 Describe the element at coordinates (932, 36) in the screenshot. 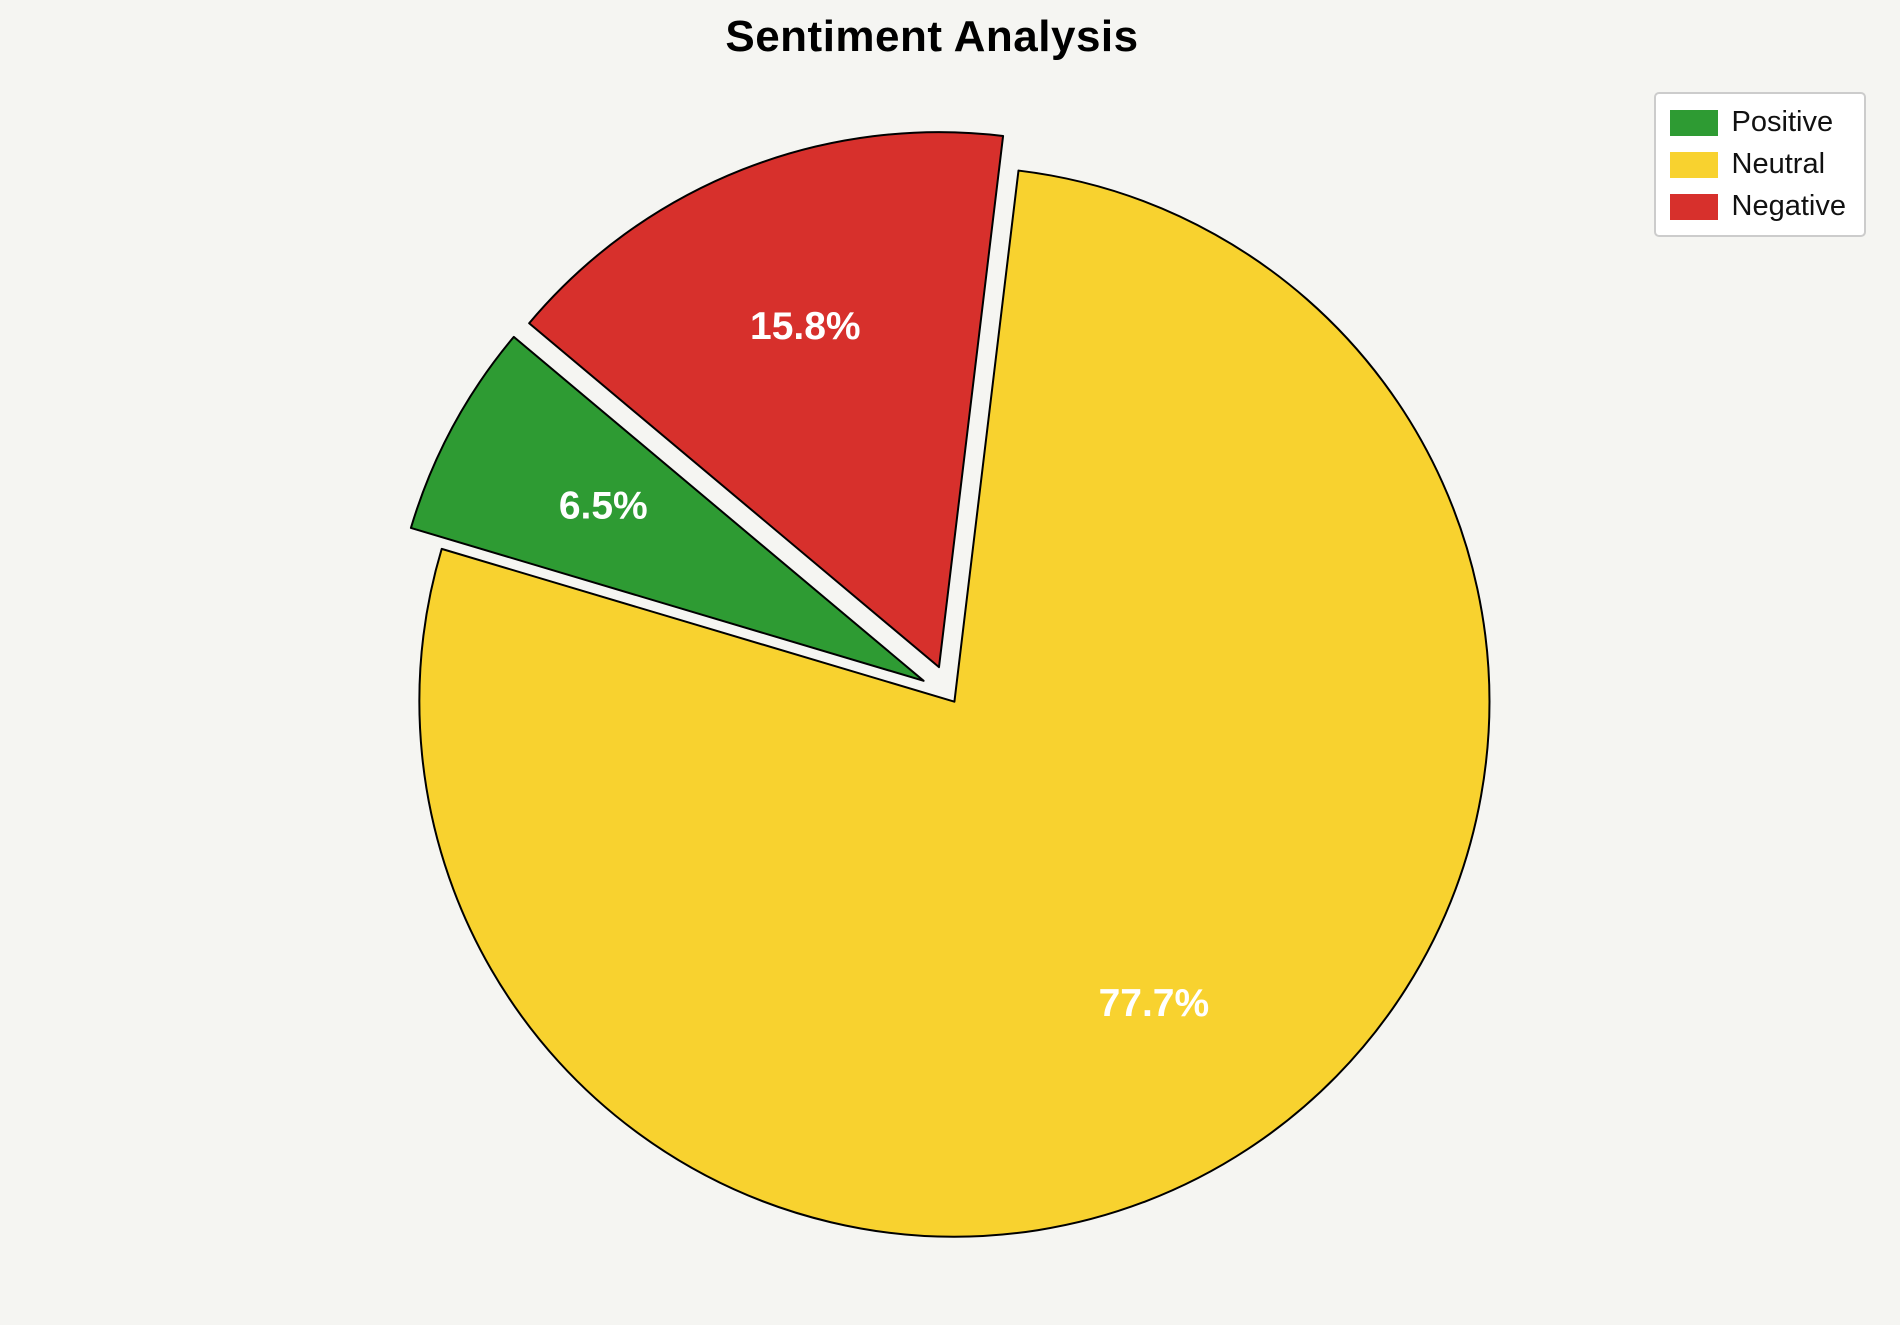

I see `chart-title: Sentiment Analysis` at that location.